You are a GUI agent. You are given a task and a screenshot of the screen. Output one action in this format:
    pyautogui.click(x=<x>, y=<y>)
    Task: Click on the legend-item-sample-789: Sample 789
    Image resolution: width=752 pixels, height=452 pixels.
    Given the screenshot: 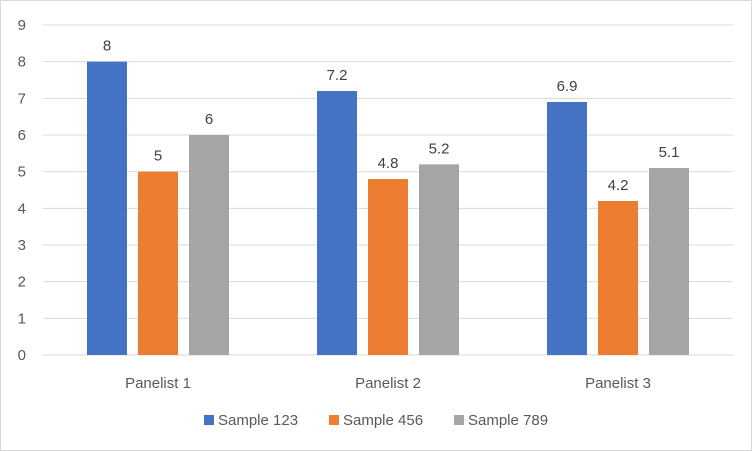 What is the action you would take?
    pyautogui.click(x=501, y=420)
    